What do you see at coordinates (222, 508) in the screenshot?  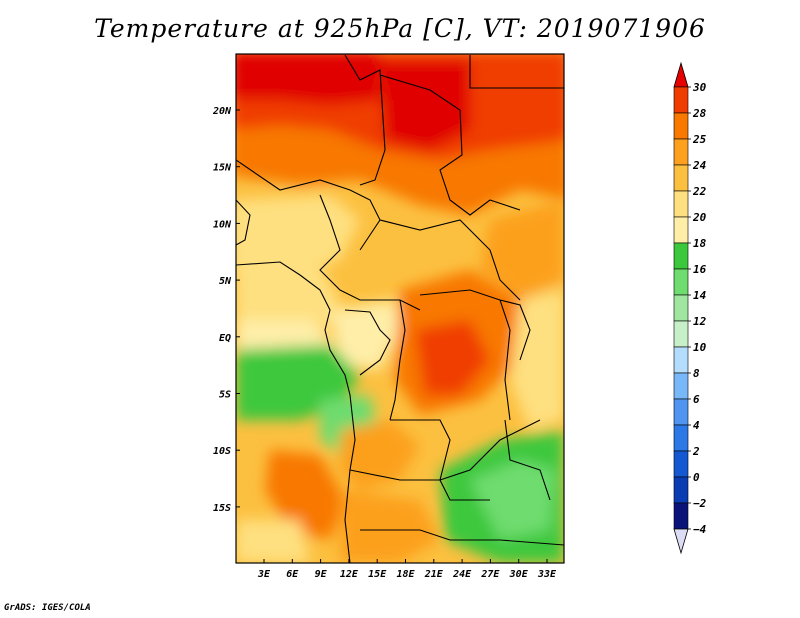 I see `lat-label: 15S` at bounding box center [222, 508].